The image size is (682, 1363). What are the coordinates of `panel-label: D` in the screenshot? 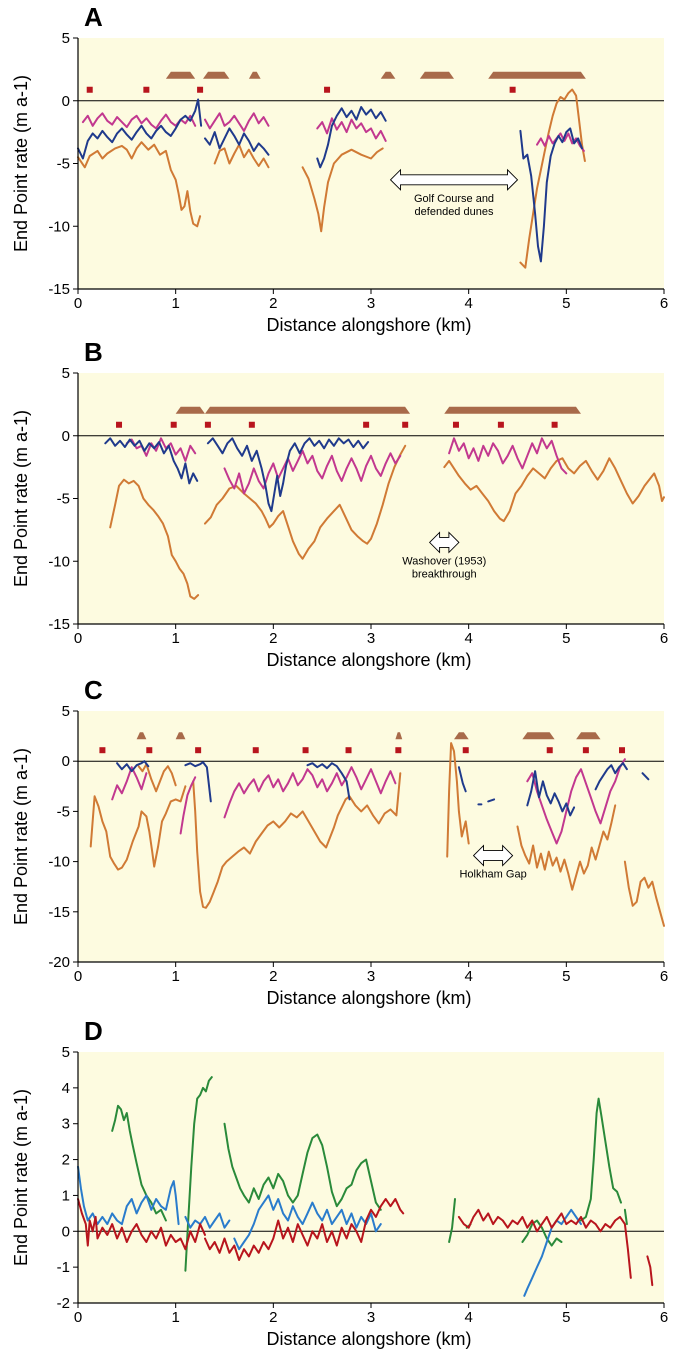 It's located at (93, 1031).